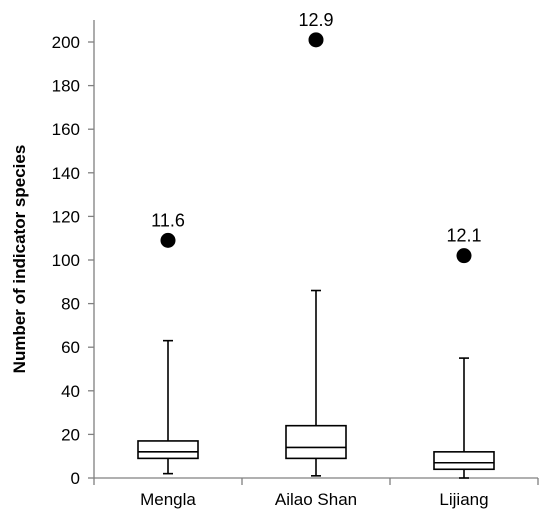  Describe the element at coordinates (70, 304) in the screenshot. I see `y-tick-label: 80` at that location.